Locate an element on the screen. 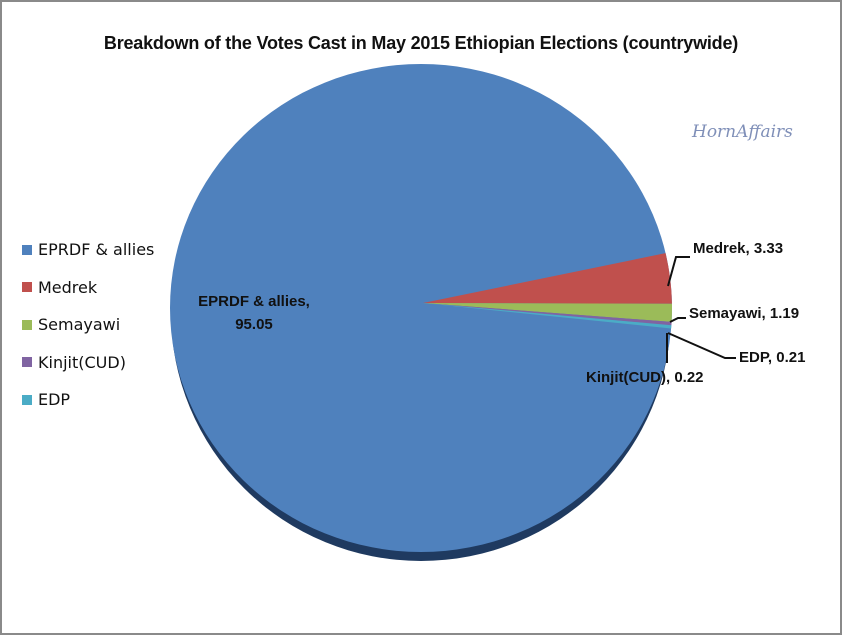 This screenshot has height=635, width=842. legend-item-medrek: Medrek is located at coordinates (88, 288).